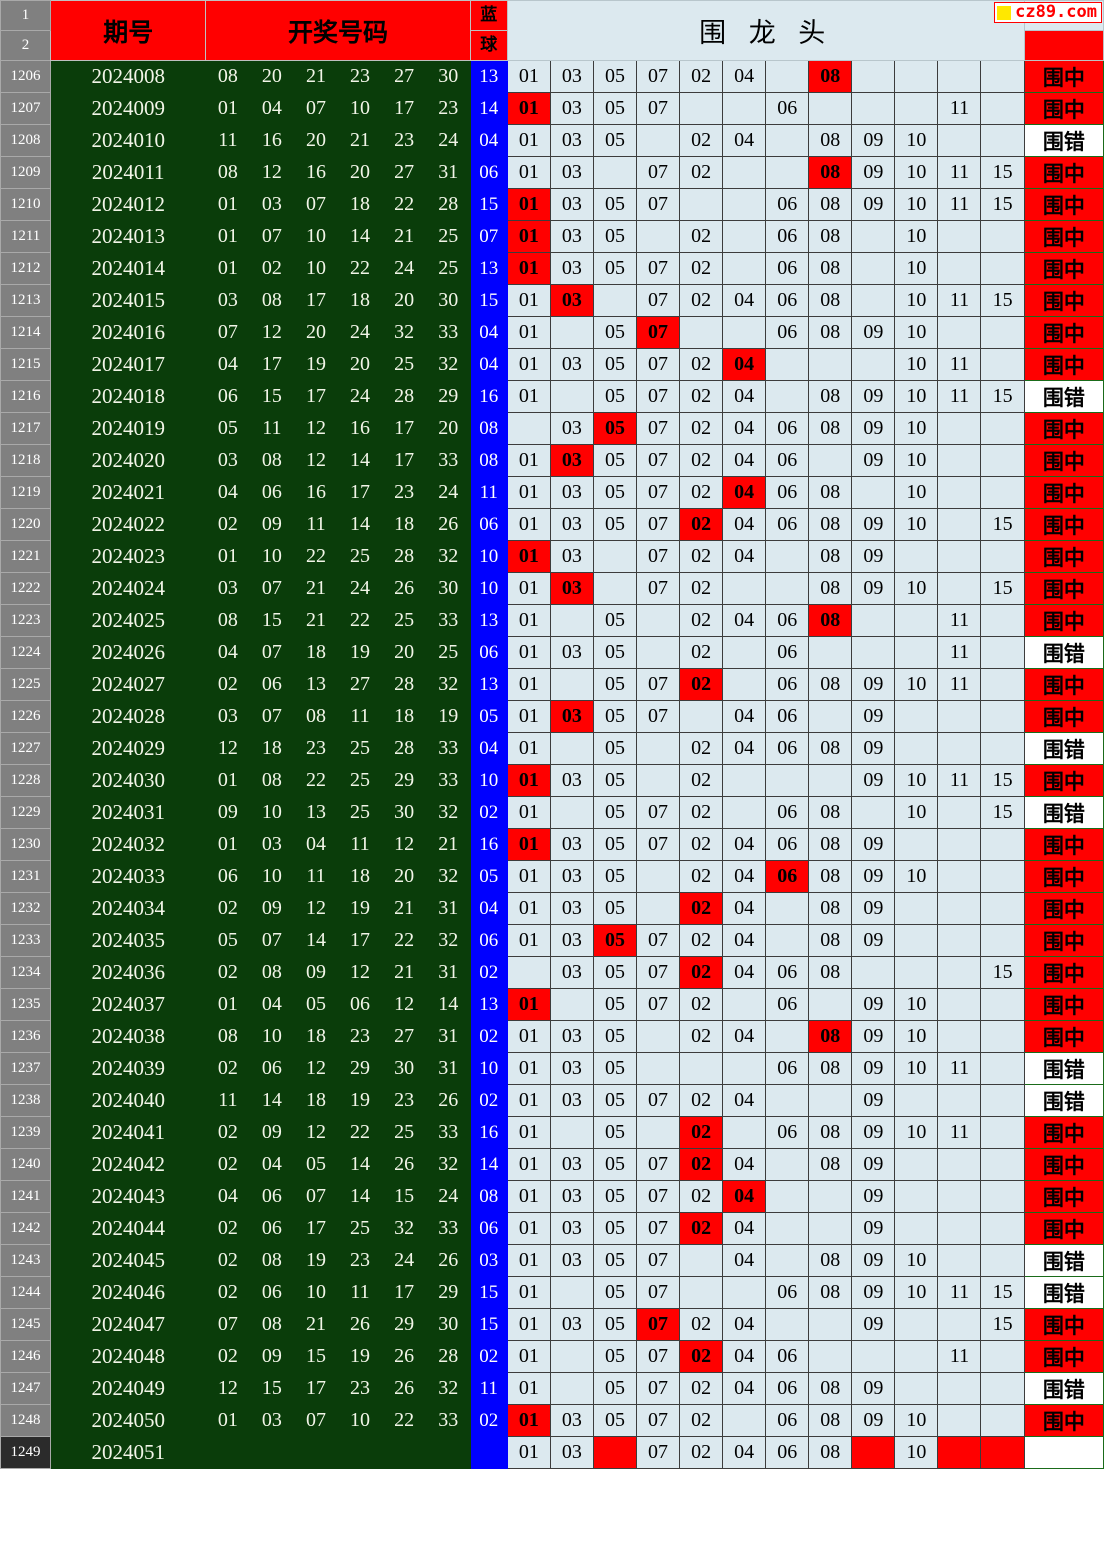 Image resolution: width=1104 pixels, height=1558 pixels. I want to click on period-number: 2024019, so click(128, 428).